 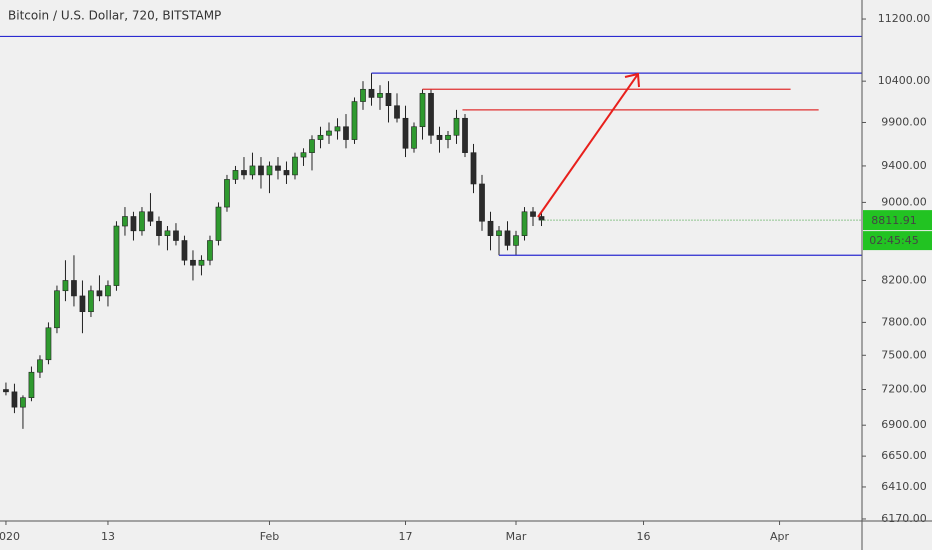 I want to click on x-tick-label: 16, so click(x=644, y=536).